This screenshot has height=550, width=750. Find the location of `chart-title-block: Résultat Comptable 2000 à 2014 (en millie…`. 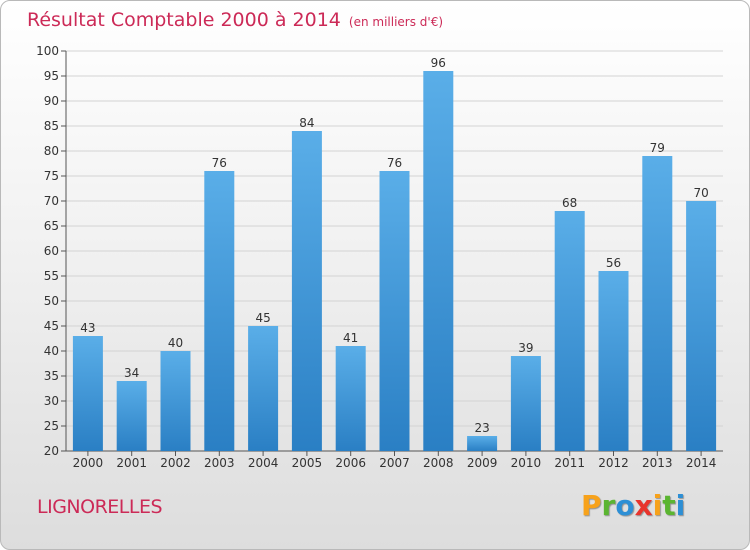

chart-title-block: Résultat Comptable 2000 à 2014 (en millie… is located at coordinates (235, 20).